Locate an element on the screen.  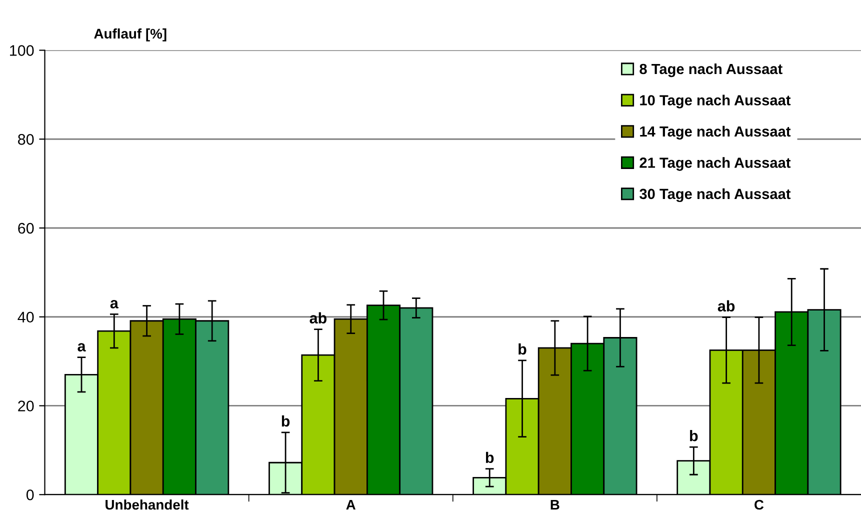
y-axis-title: Auflauf [%] is located at coordinates (130, 35).